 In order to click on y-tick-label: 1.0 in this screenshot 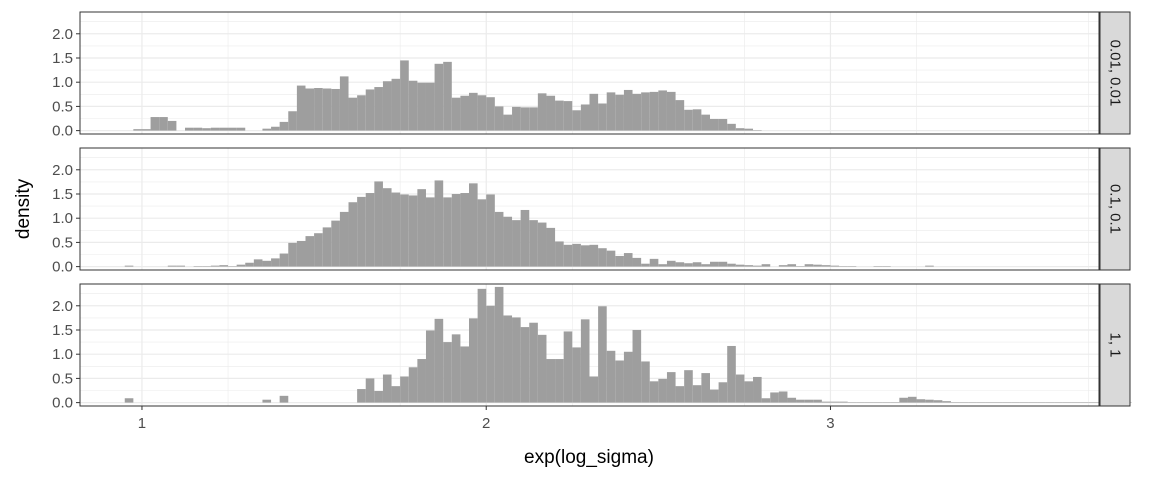, I will do `click(62, 82)`.